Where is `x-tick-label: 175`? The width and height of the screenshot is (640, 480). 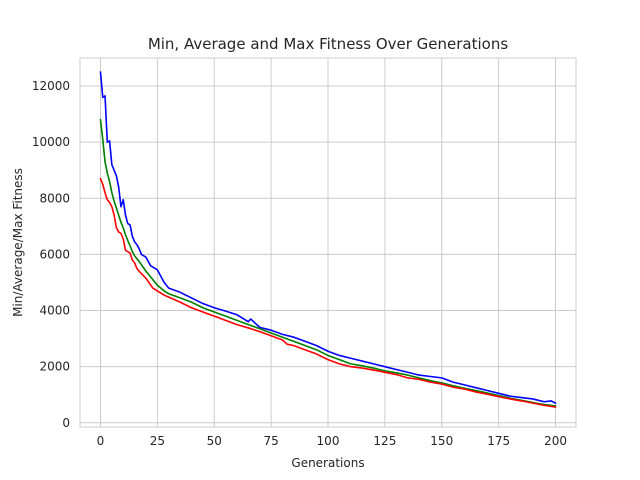
x-tick-label: 175 is located at coordinates (498, 441).